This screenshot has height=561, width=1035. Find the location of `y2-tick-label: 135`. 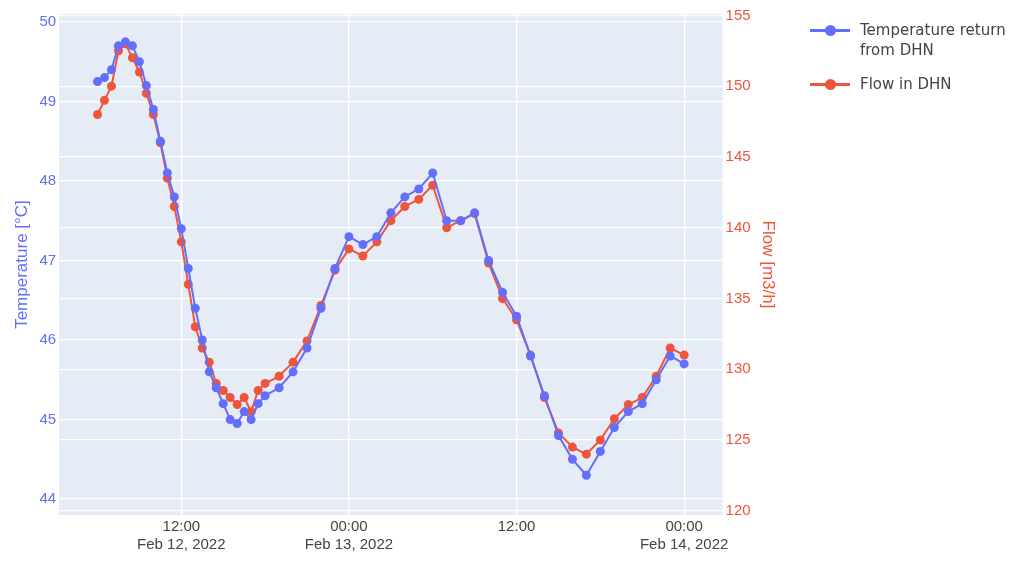

y2-tick-label: 135 is located at coordinates (738, 297).